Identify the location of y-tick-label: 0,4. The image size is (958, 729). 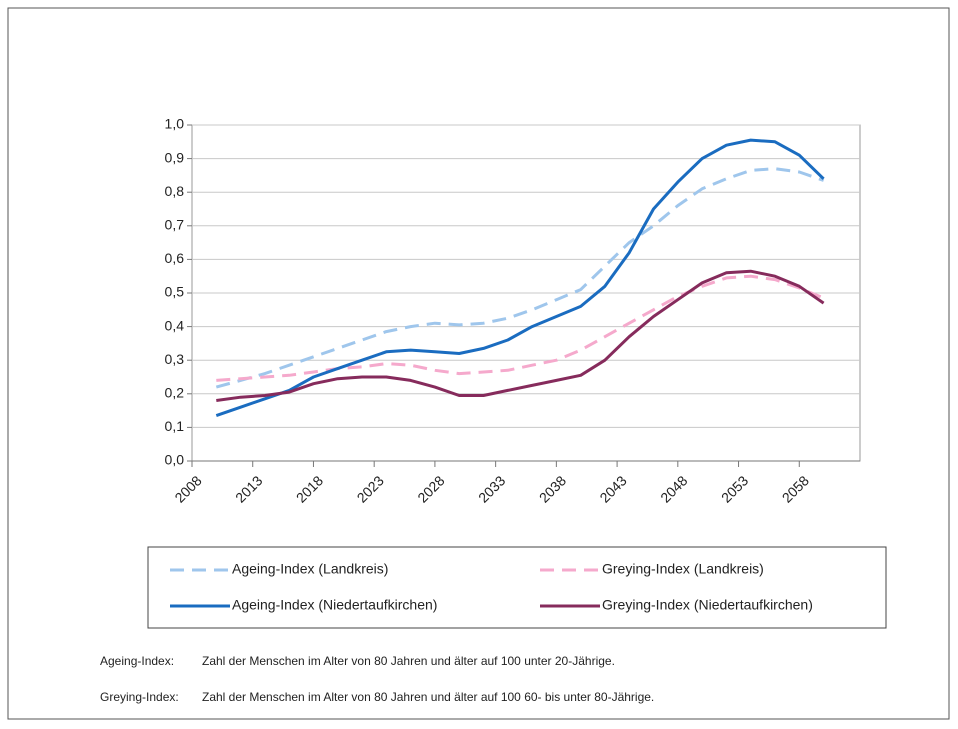
(175, 325).